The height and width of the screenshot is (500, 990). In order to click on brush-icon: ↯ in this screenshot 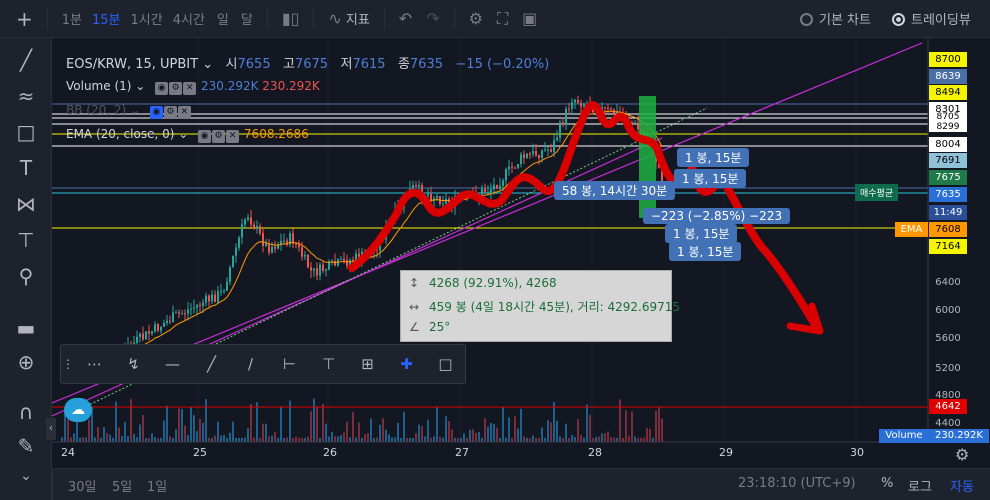, I will do `click(133, 364)`.